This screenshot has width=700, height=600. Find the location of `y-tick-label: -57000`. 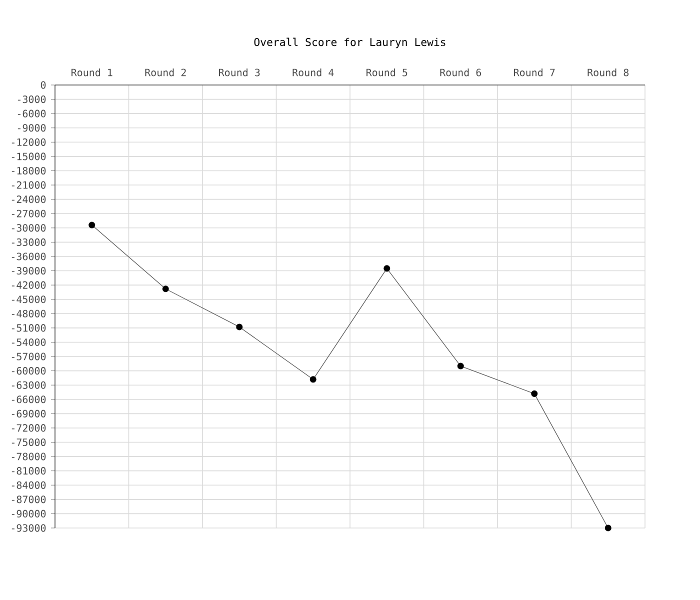

y-tick-label: -57000 is located at coordinates (29, 356).